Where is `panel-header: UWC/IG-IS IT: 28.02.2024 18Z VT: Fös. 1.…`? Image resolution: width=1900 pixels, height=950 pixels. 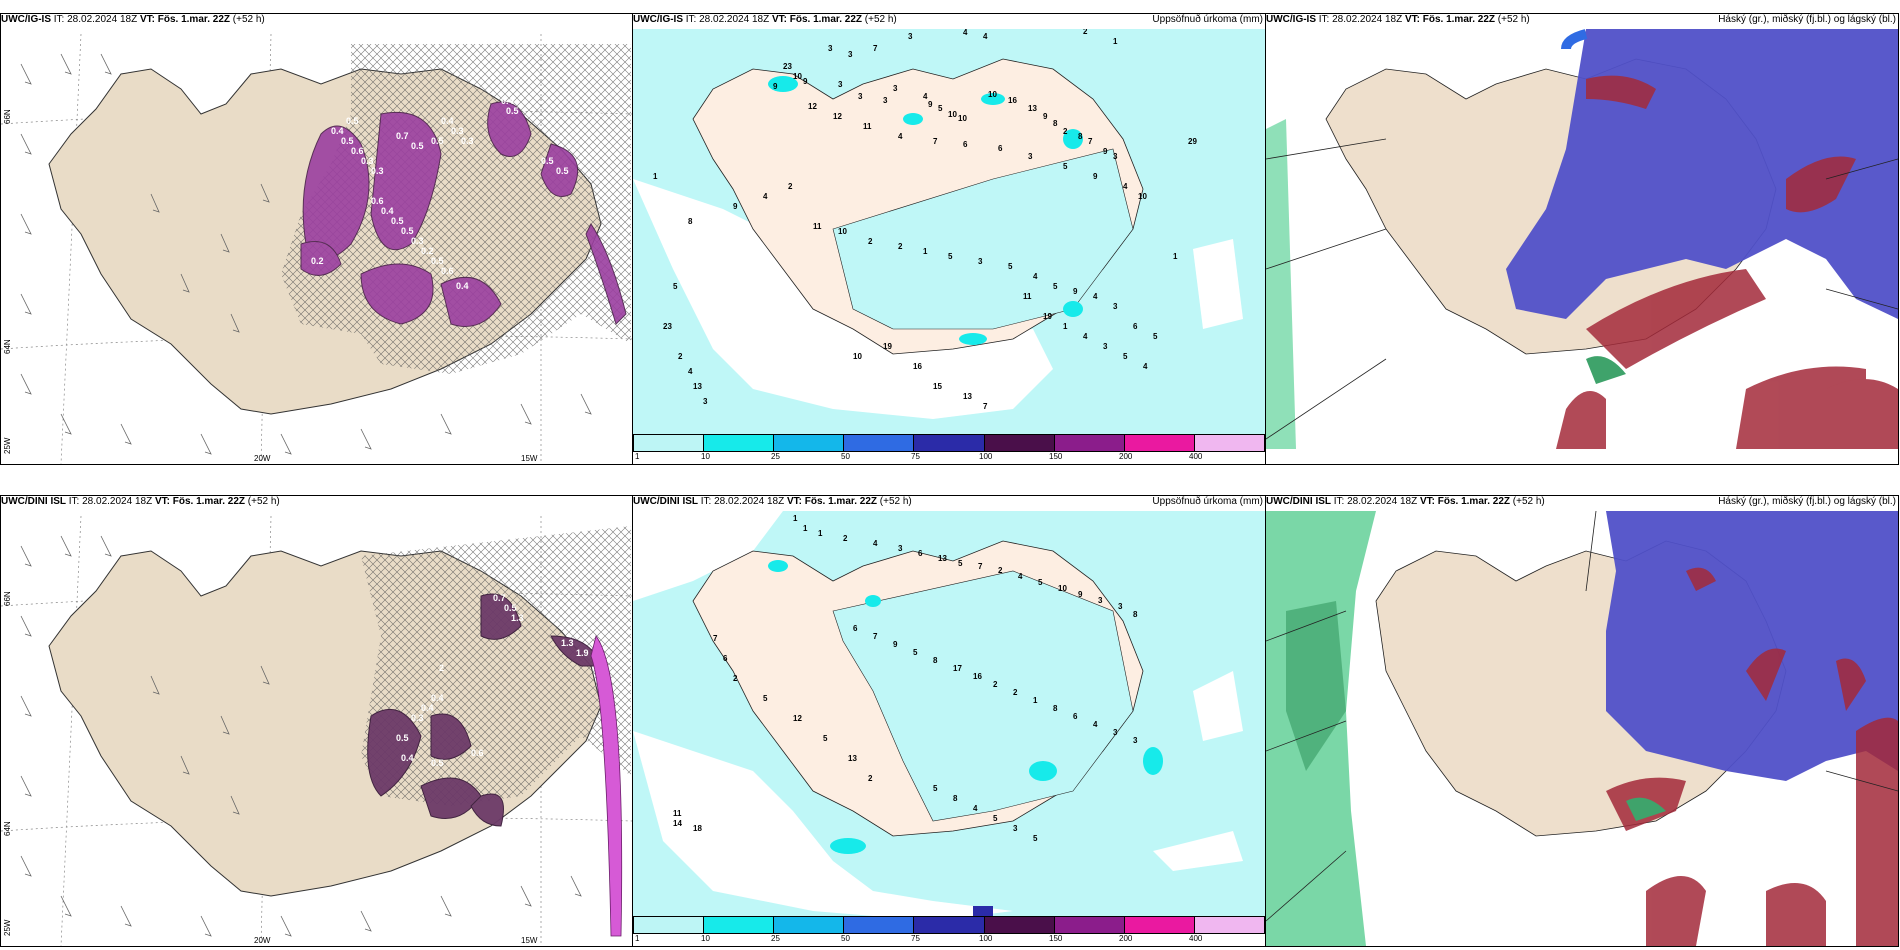
panel-header: UWC/IG-IS IT: 28.02.2024 18Z VT: Fös. 1.… is located at coordinates (1582, 21).